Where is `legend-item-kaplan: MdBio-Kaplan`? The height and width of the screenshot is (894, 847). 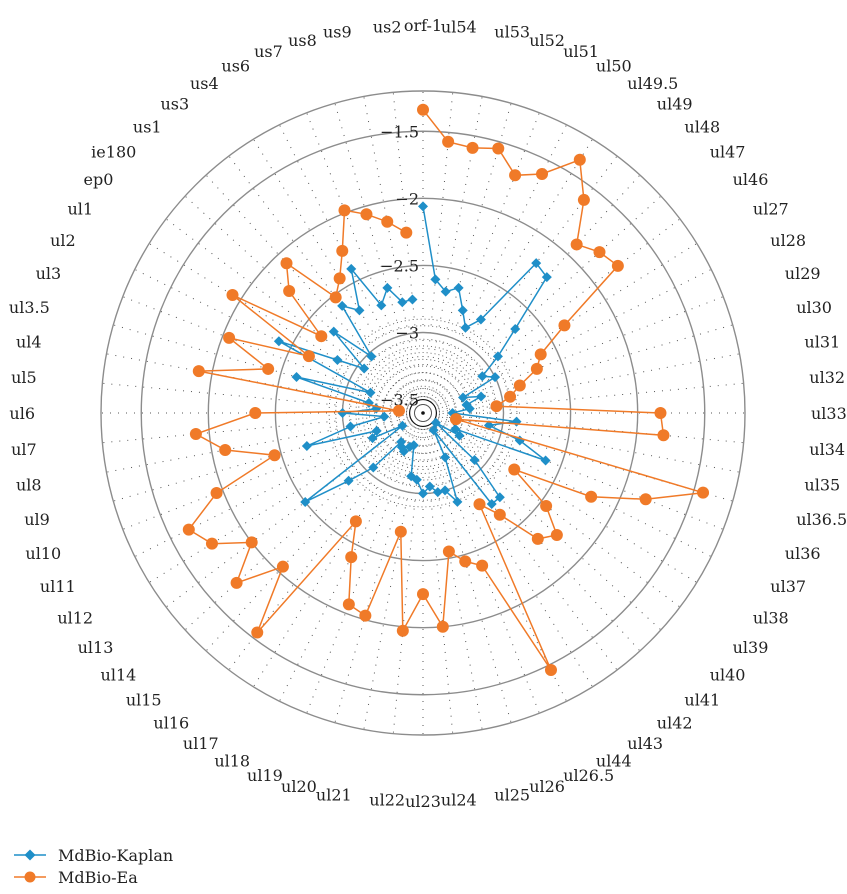 legend-item-kaplan: MdBio-Kaplan is located at coordinates (92, 855).